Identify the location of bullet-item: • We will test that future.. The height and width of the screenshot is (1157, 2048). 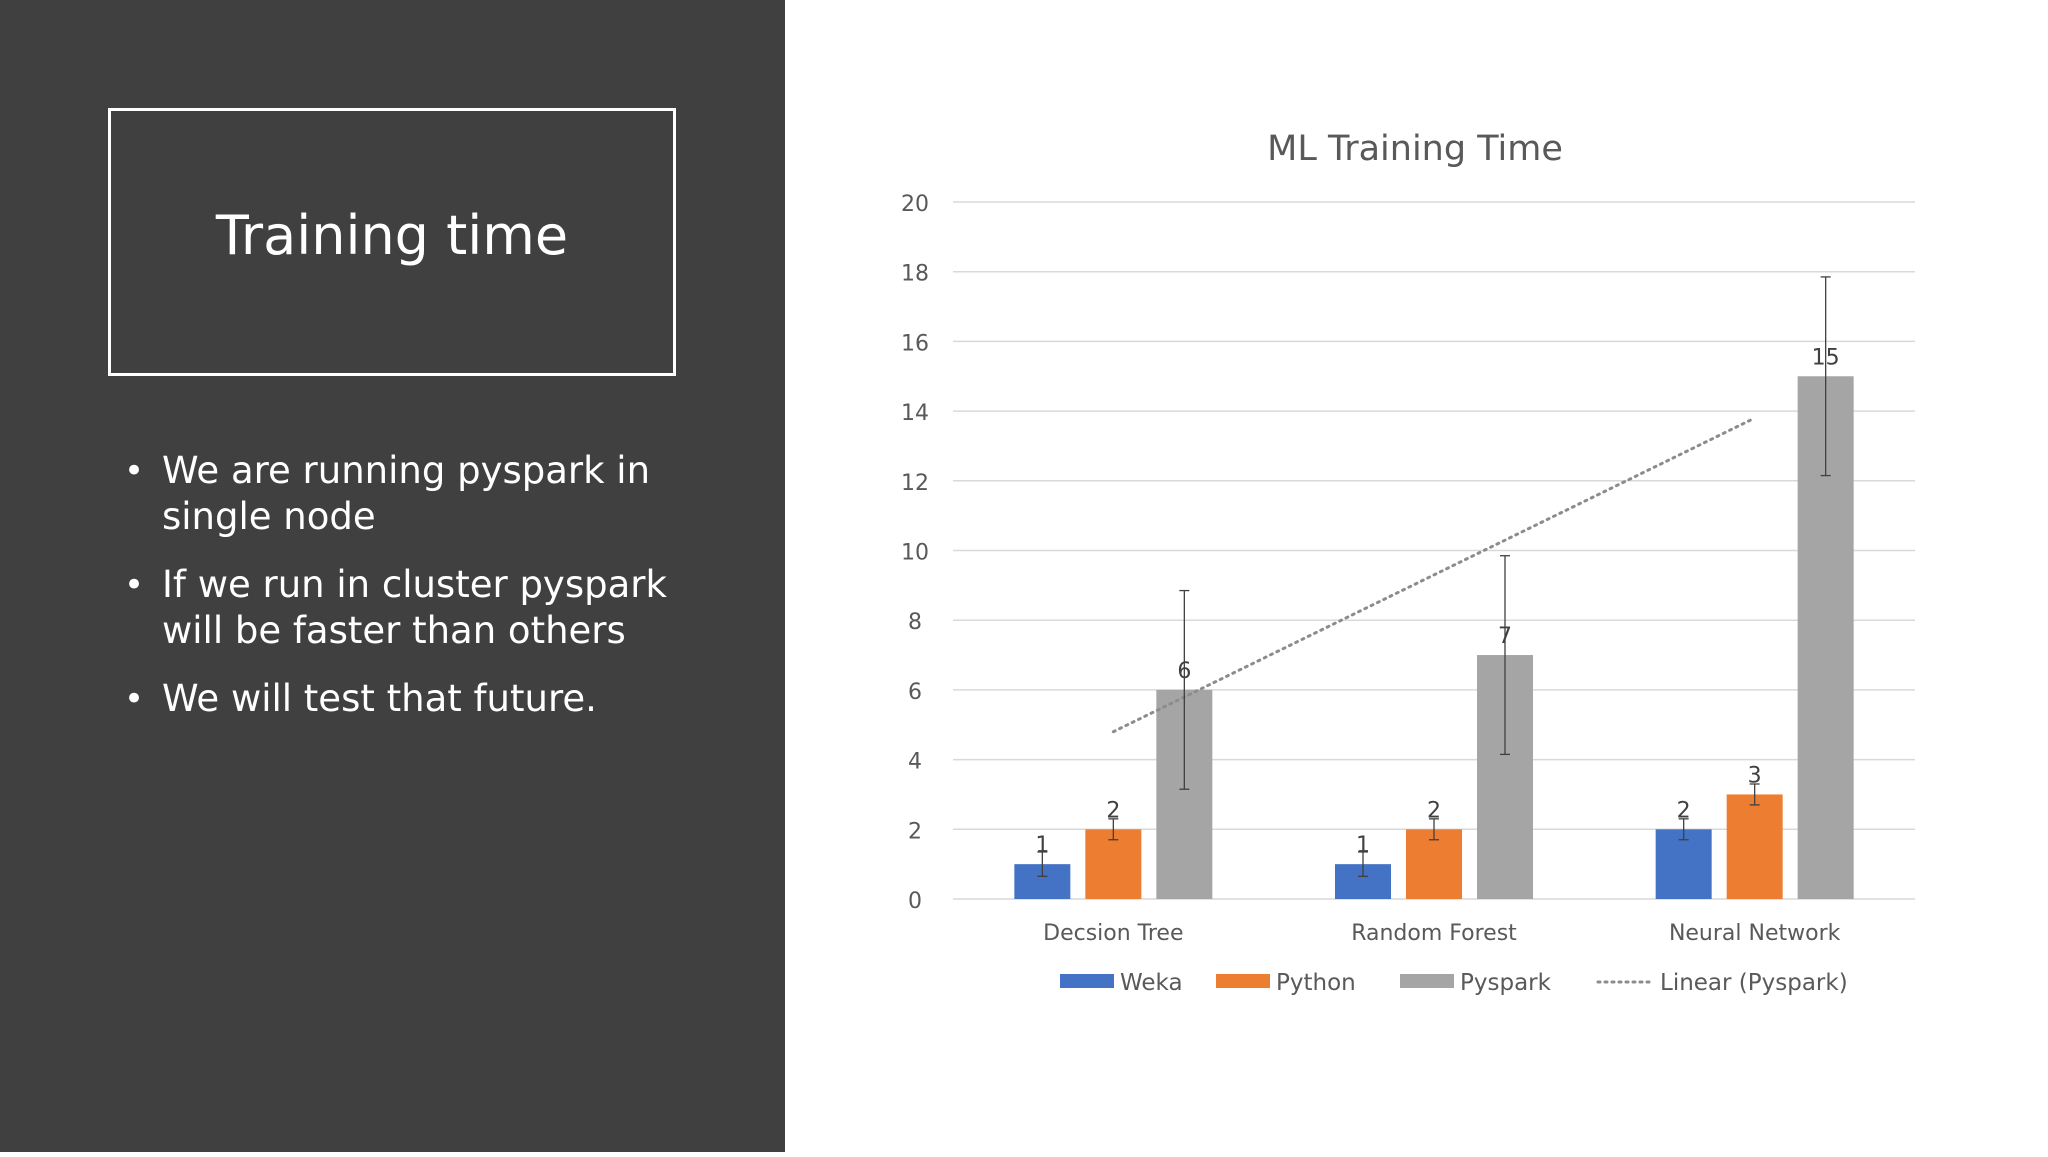
(400, 699).